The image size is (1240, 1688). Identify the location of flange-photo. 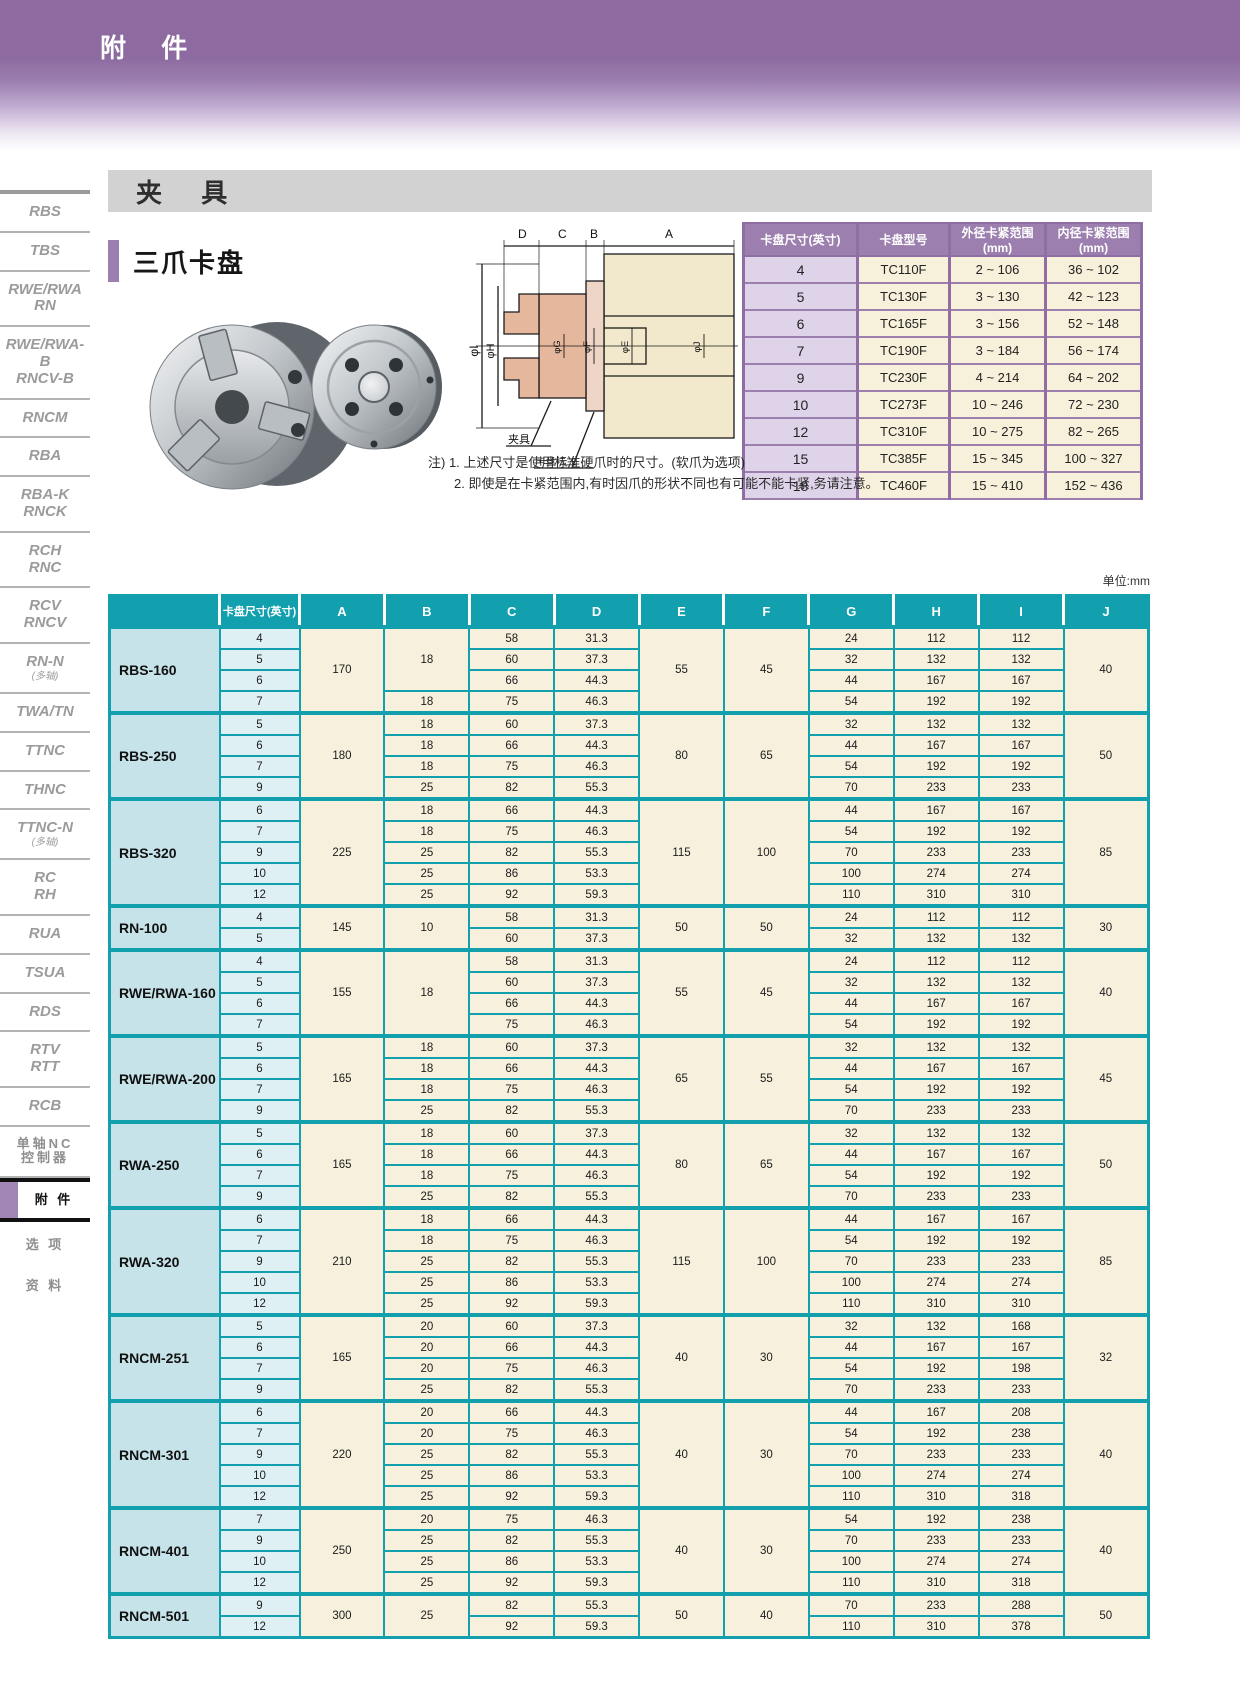
(376, 387).